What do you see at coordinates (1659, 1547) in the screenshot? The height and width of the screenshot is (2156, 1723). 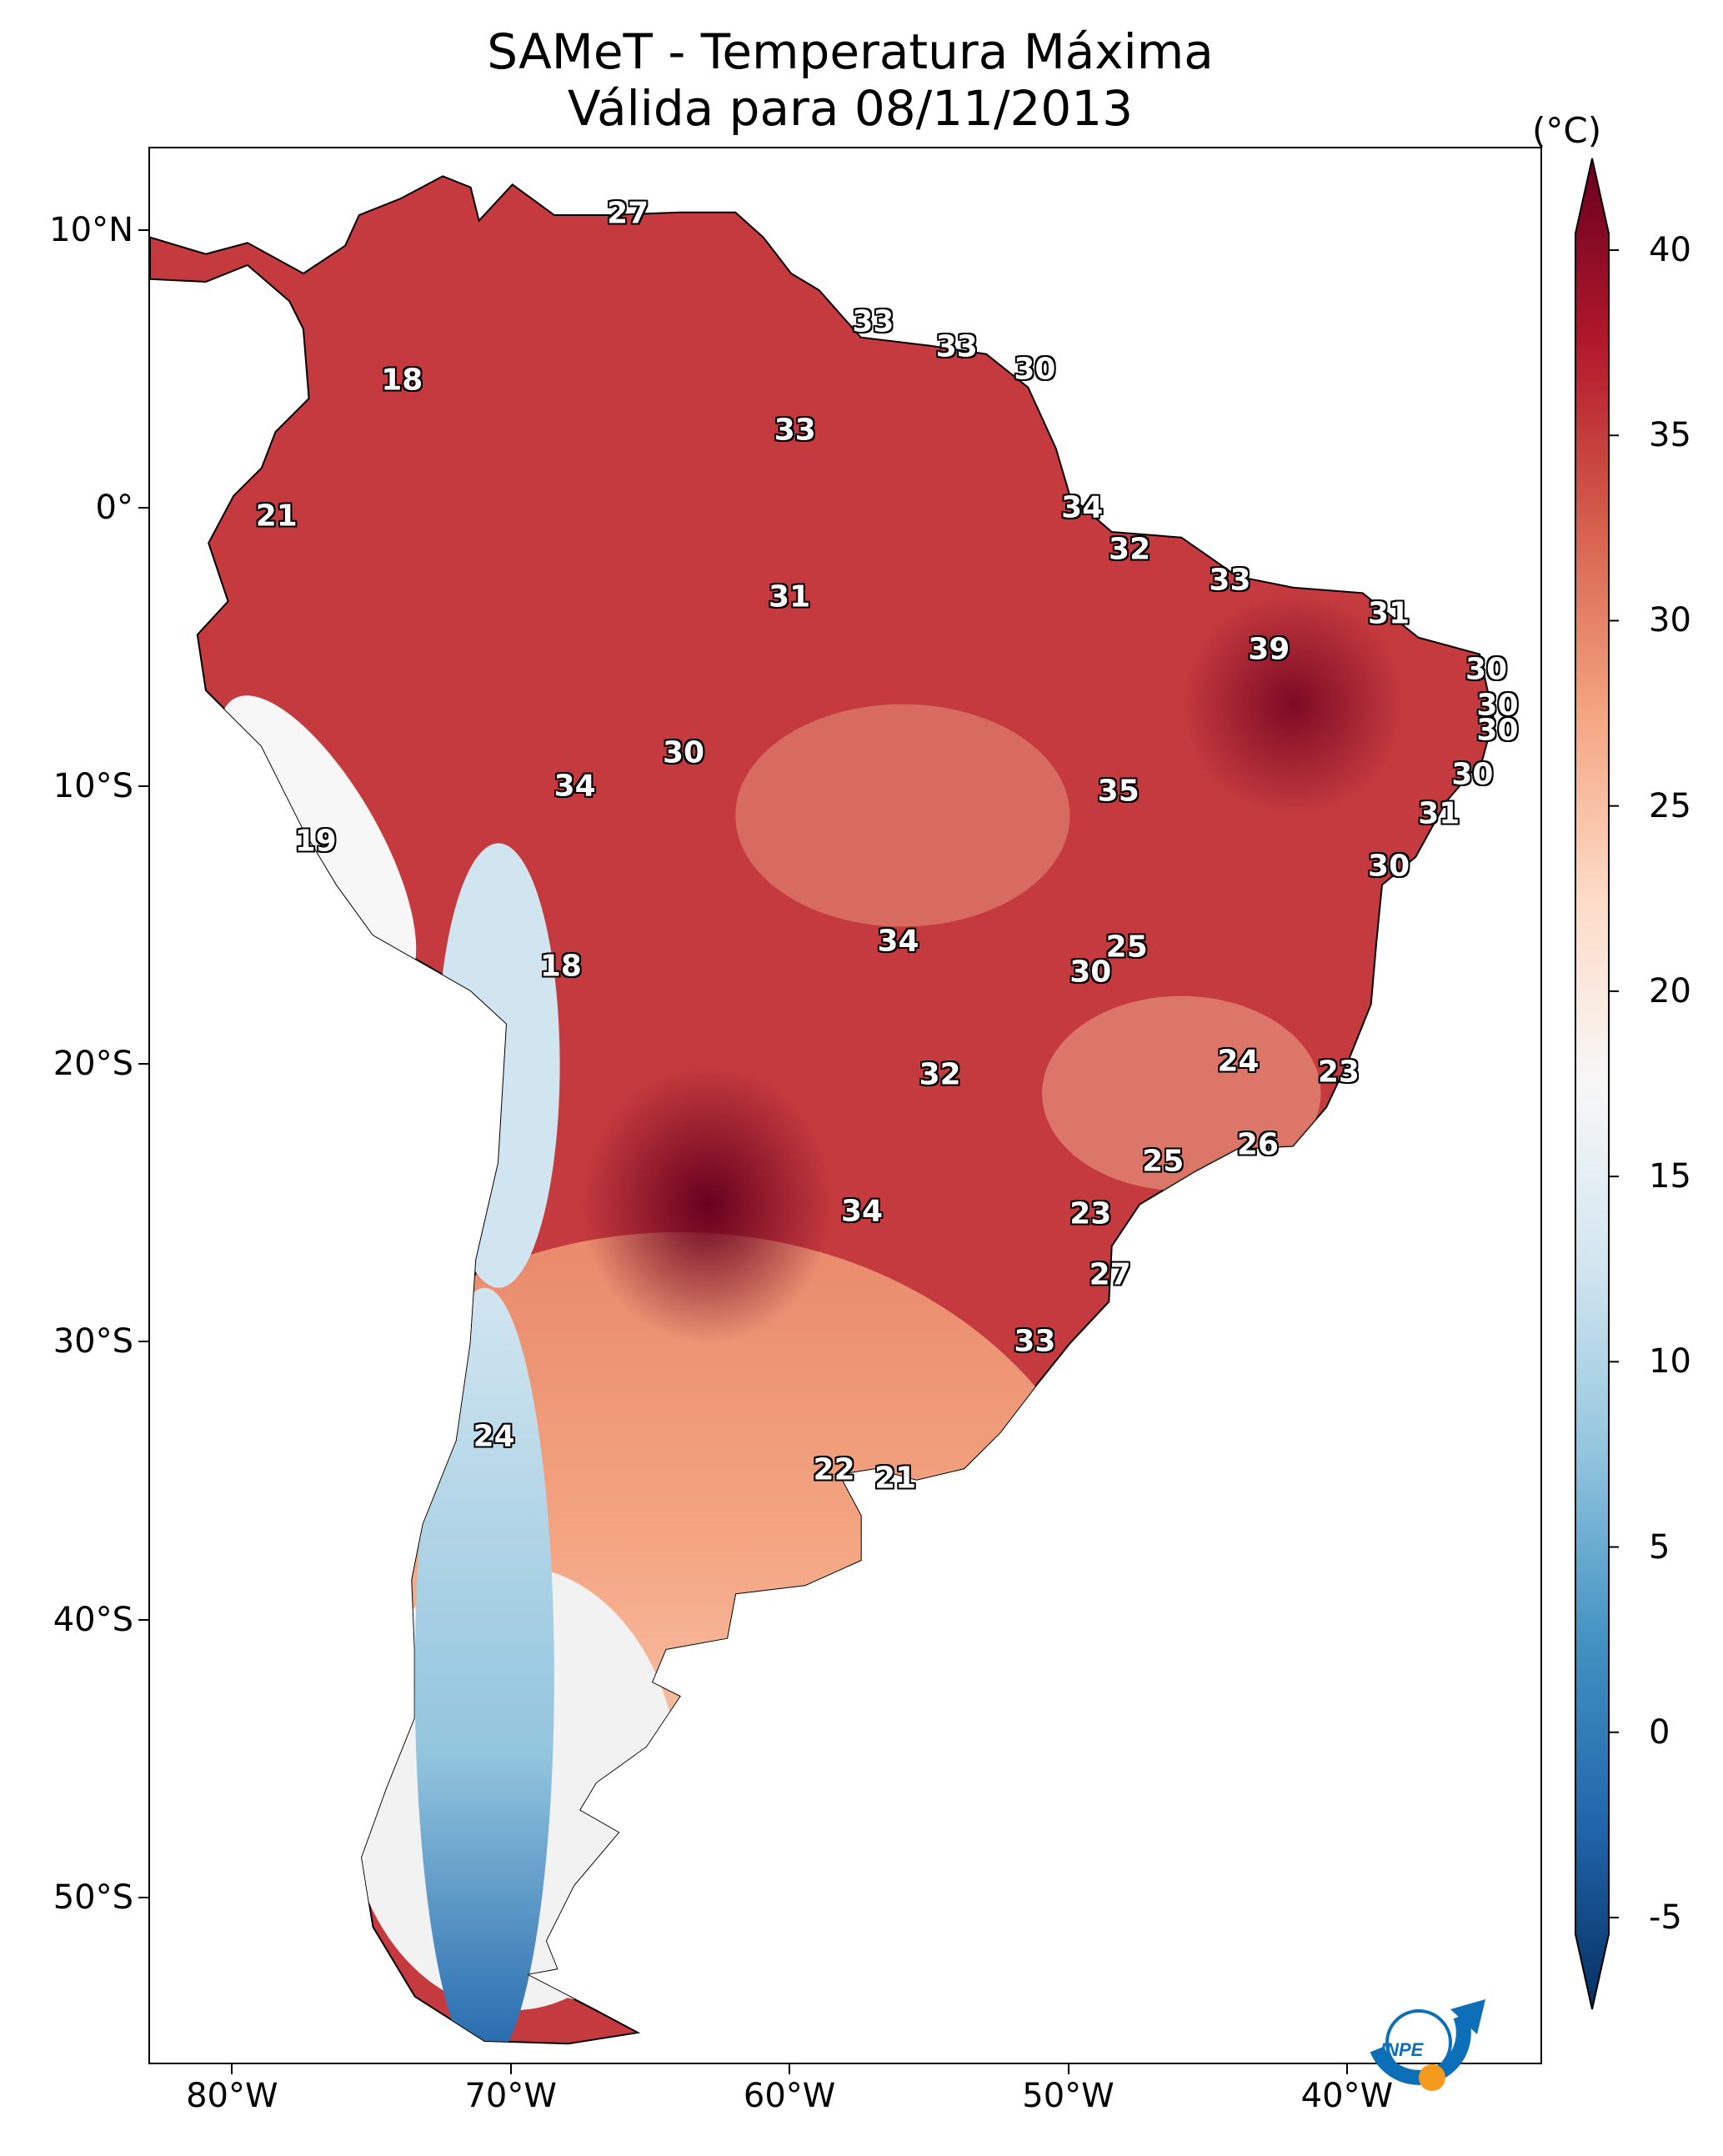 I see `colorbar-tick-label: 5` at bounding box center [1659, 1547].